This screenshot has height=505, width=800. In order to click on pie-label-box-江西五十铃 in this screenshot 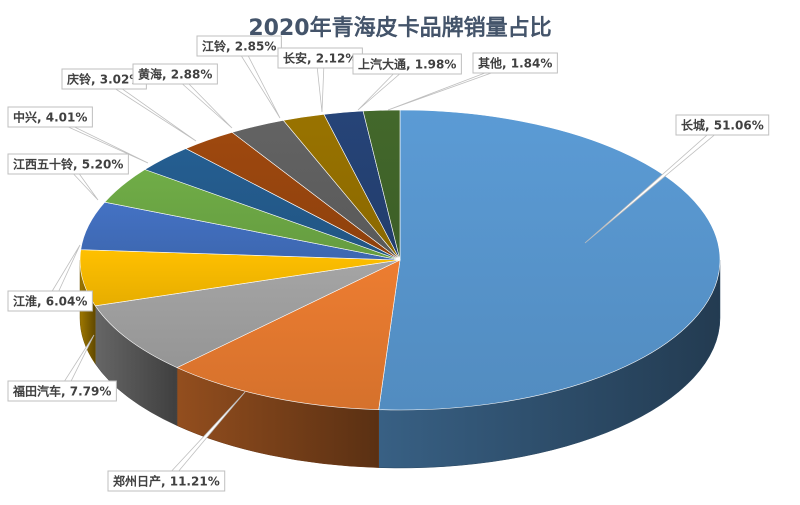, I will do `click(68, 164)`.